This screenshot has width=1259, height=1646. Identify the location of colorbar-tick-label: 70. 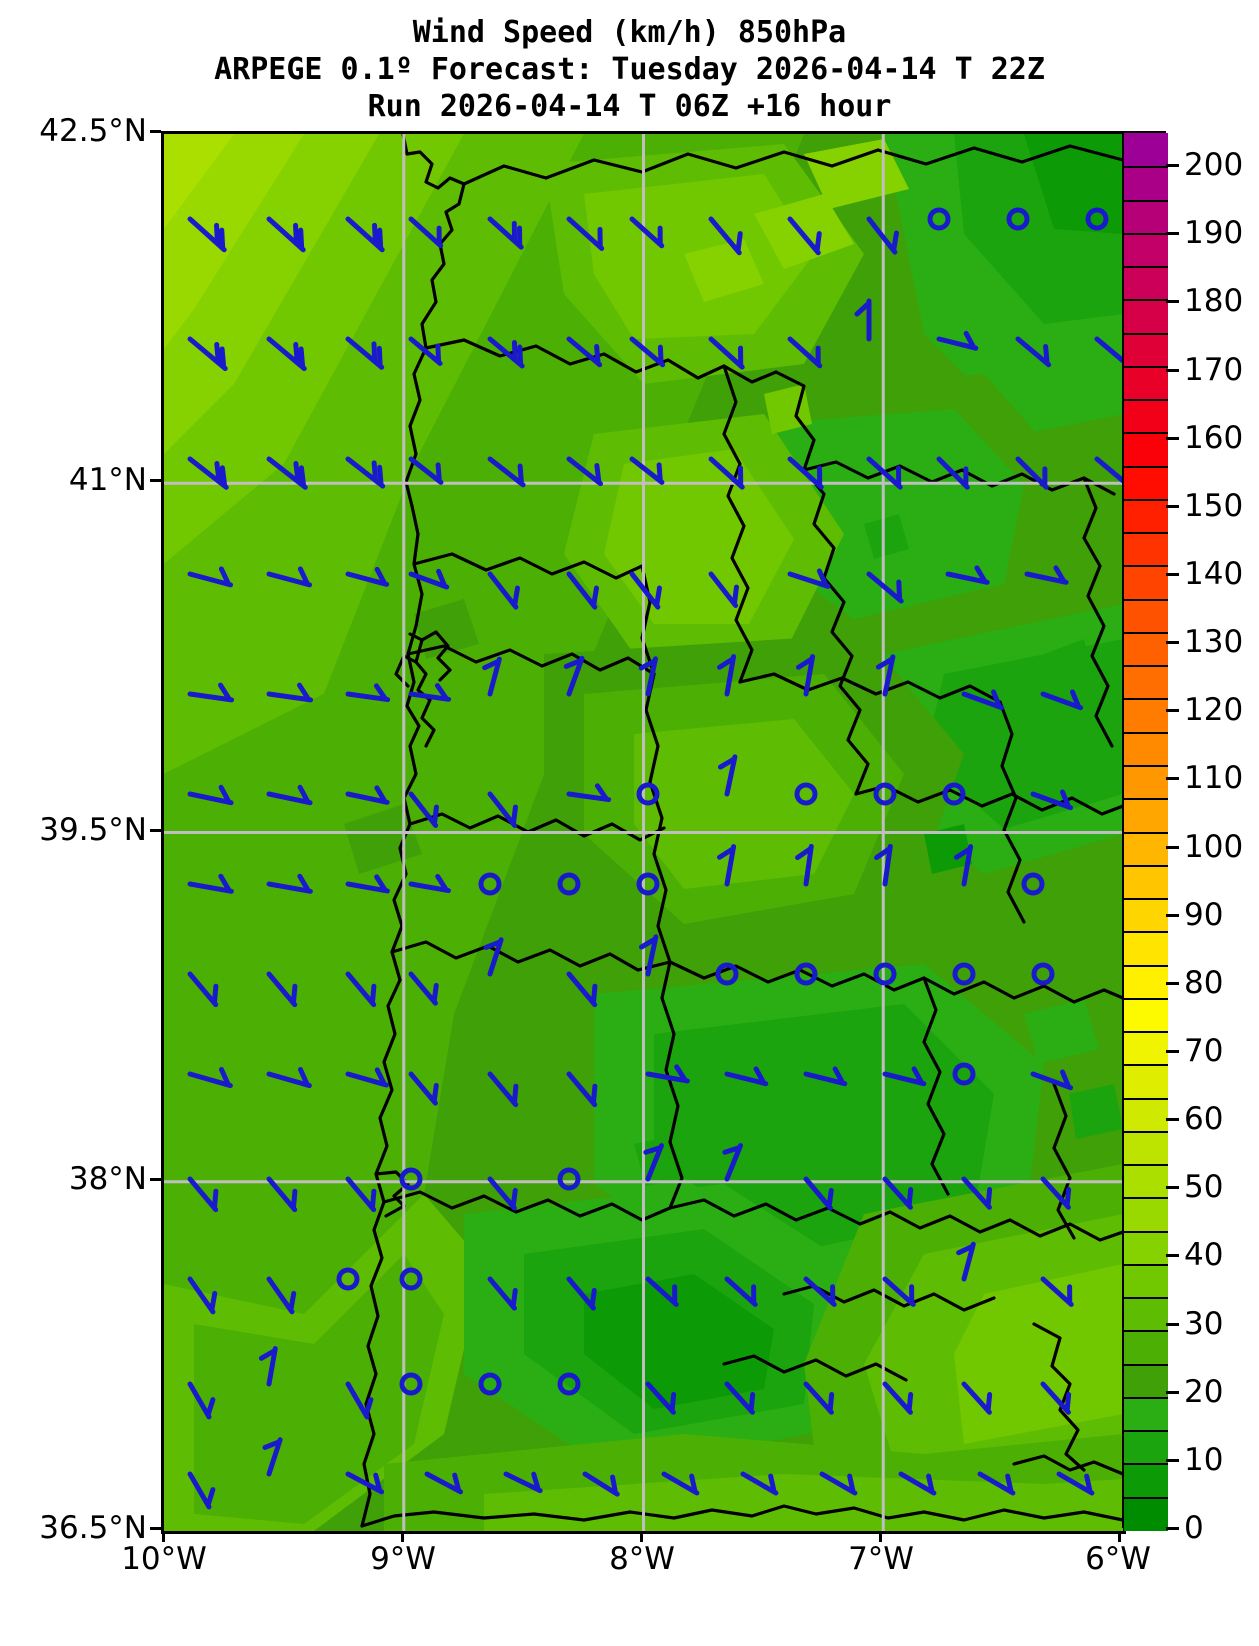
(1204, 1050).